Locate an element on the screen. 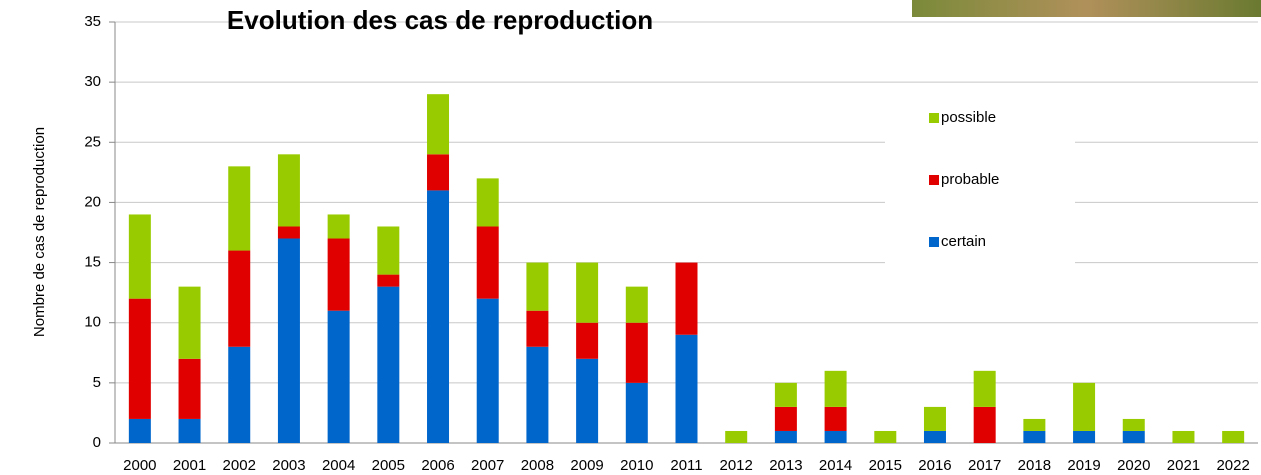 The height and width of the screenshot is (475, 1261). x-tick-label: 2006 is located at coordinates (437, 465).